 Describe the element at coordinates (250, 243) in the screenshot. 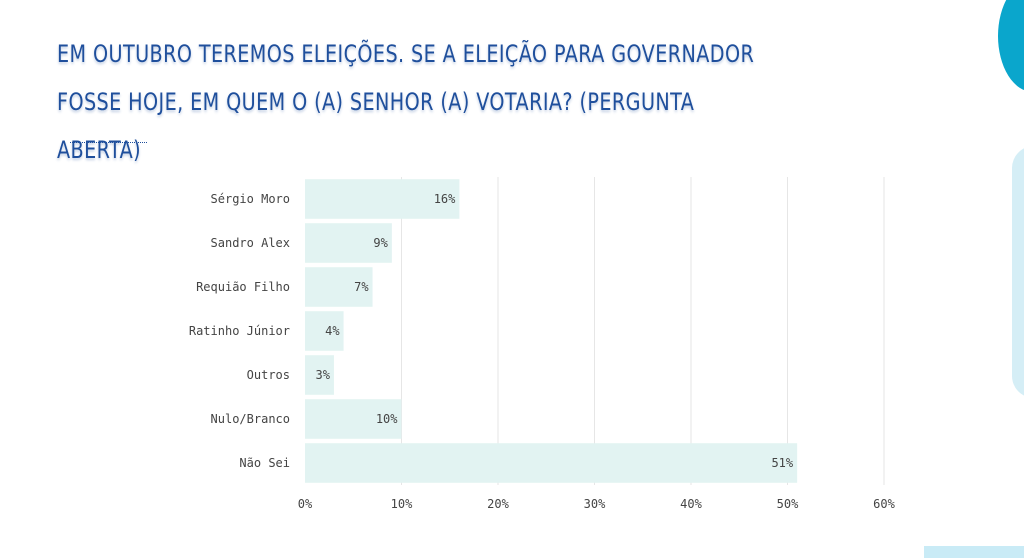

I see `category-label: Sandro Alex` at that location.